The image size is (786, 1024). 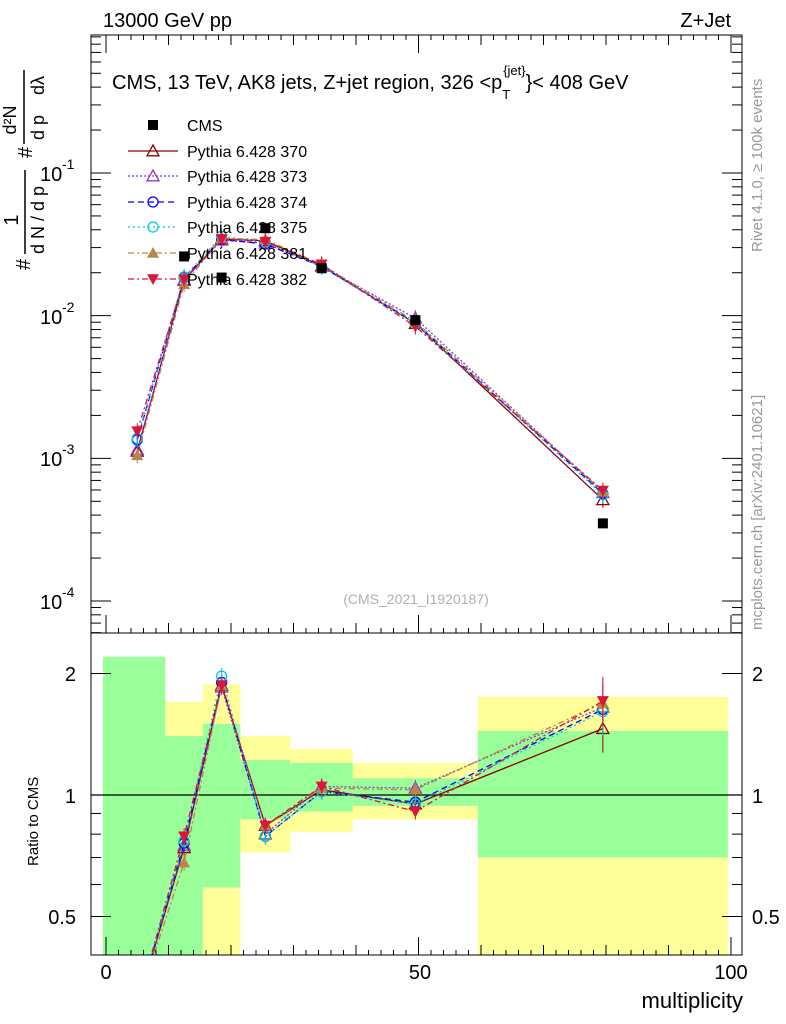 What do you see at coordinates (38, 220) in the screenshot?
I see `svg-text: d N / d p` at bounding box center [38, 220].